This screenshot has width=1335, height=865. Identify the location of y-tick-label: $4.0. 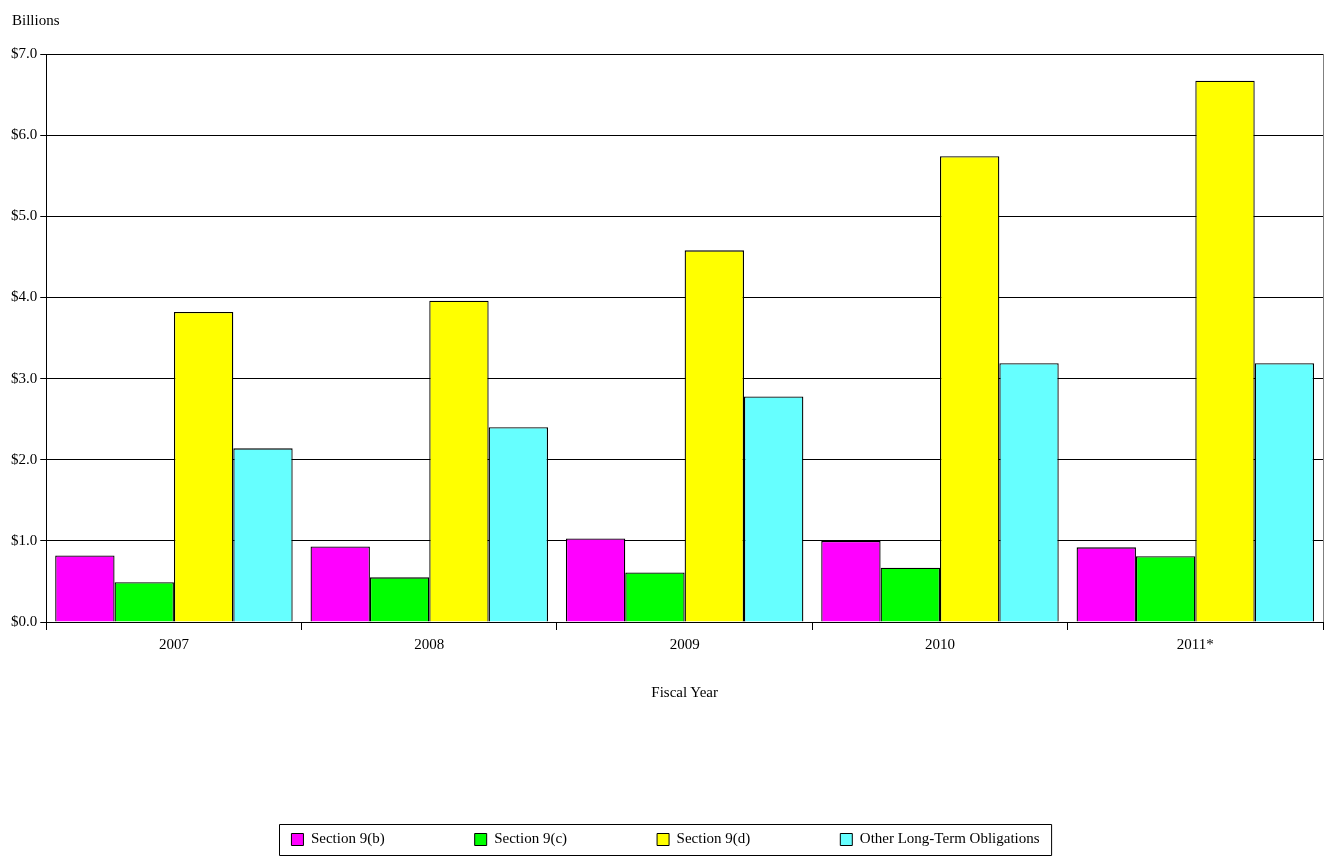
(24, 296).